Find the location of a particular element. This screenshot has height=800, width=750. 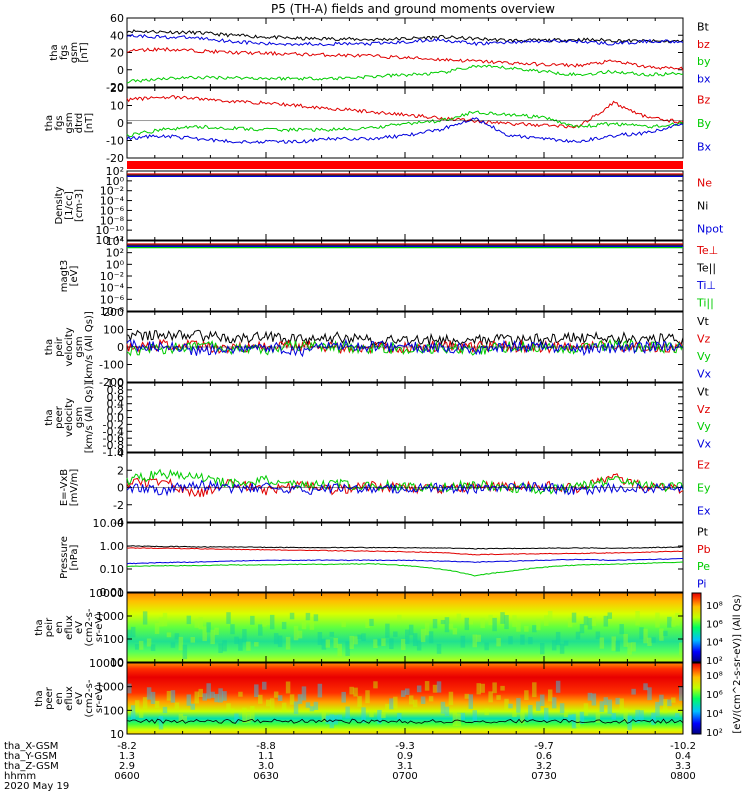

y-tick-label: -4 is located at coordinates (118, 522).